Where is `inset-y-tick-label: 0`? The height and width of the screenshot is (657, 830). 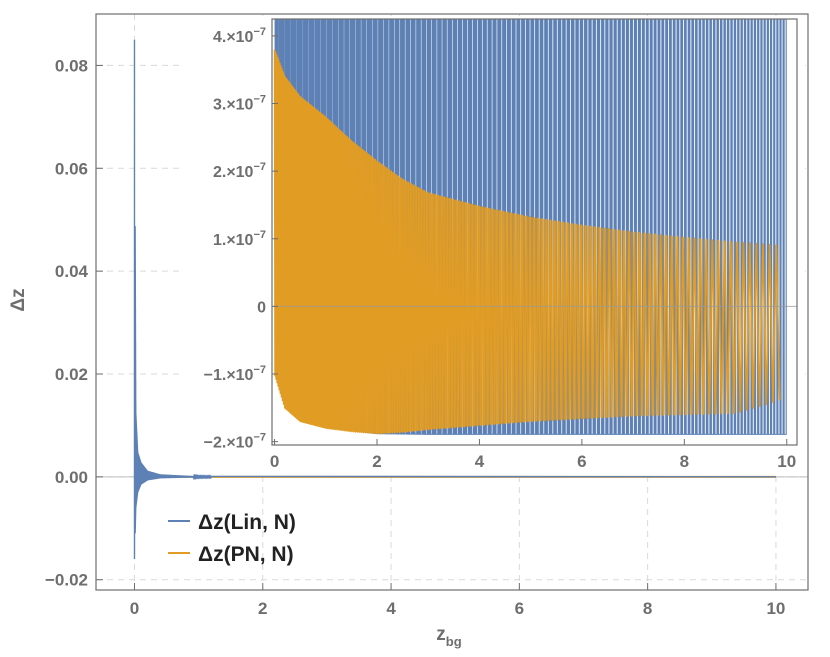 inset-y-tick-label: 0 is located at coordinates (261, 307).